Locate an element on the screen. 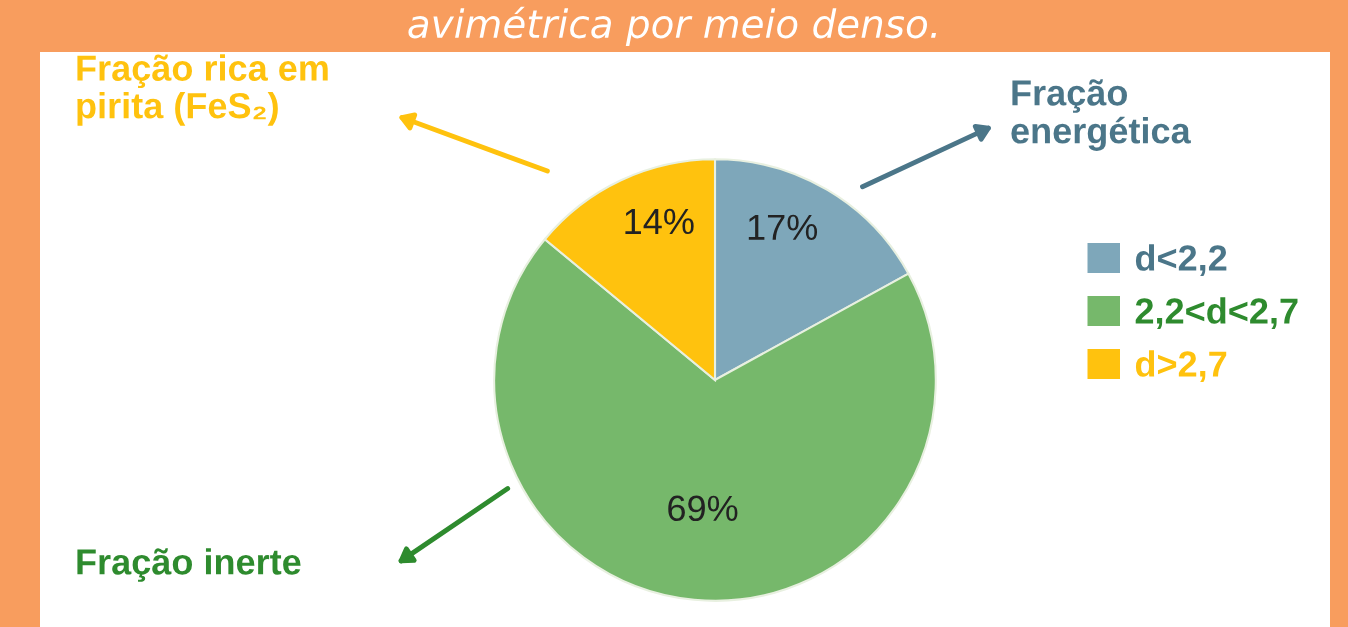  legend-label: d>2,7 is located at coordinates (1181, 366).